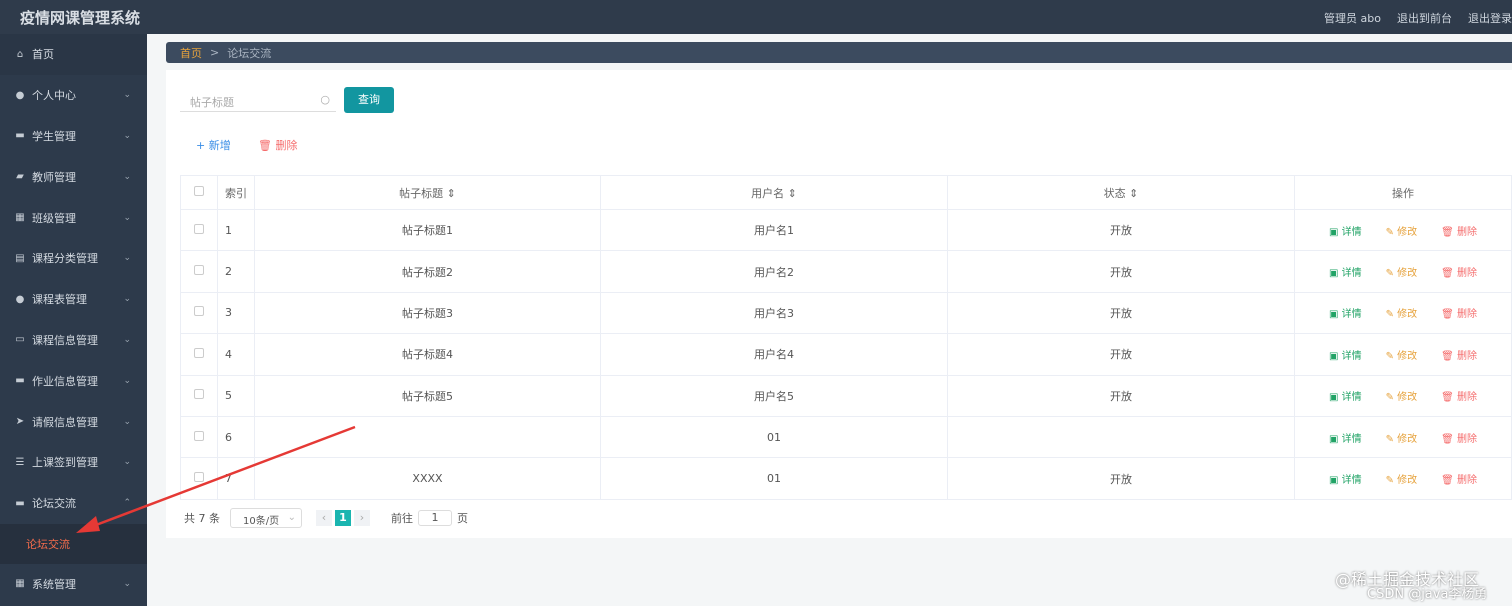 The width and height of the screenshot is (1512, 606). Describe the element at coordinates (20, 381) in the screenshot. I see `ticket-icon: ▬` at that location.